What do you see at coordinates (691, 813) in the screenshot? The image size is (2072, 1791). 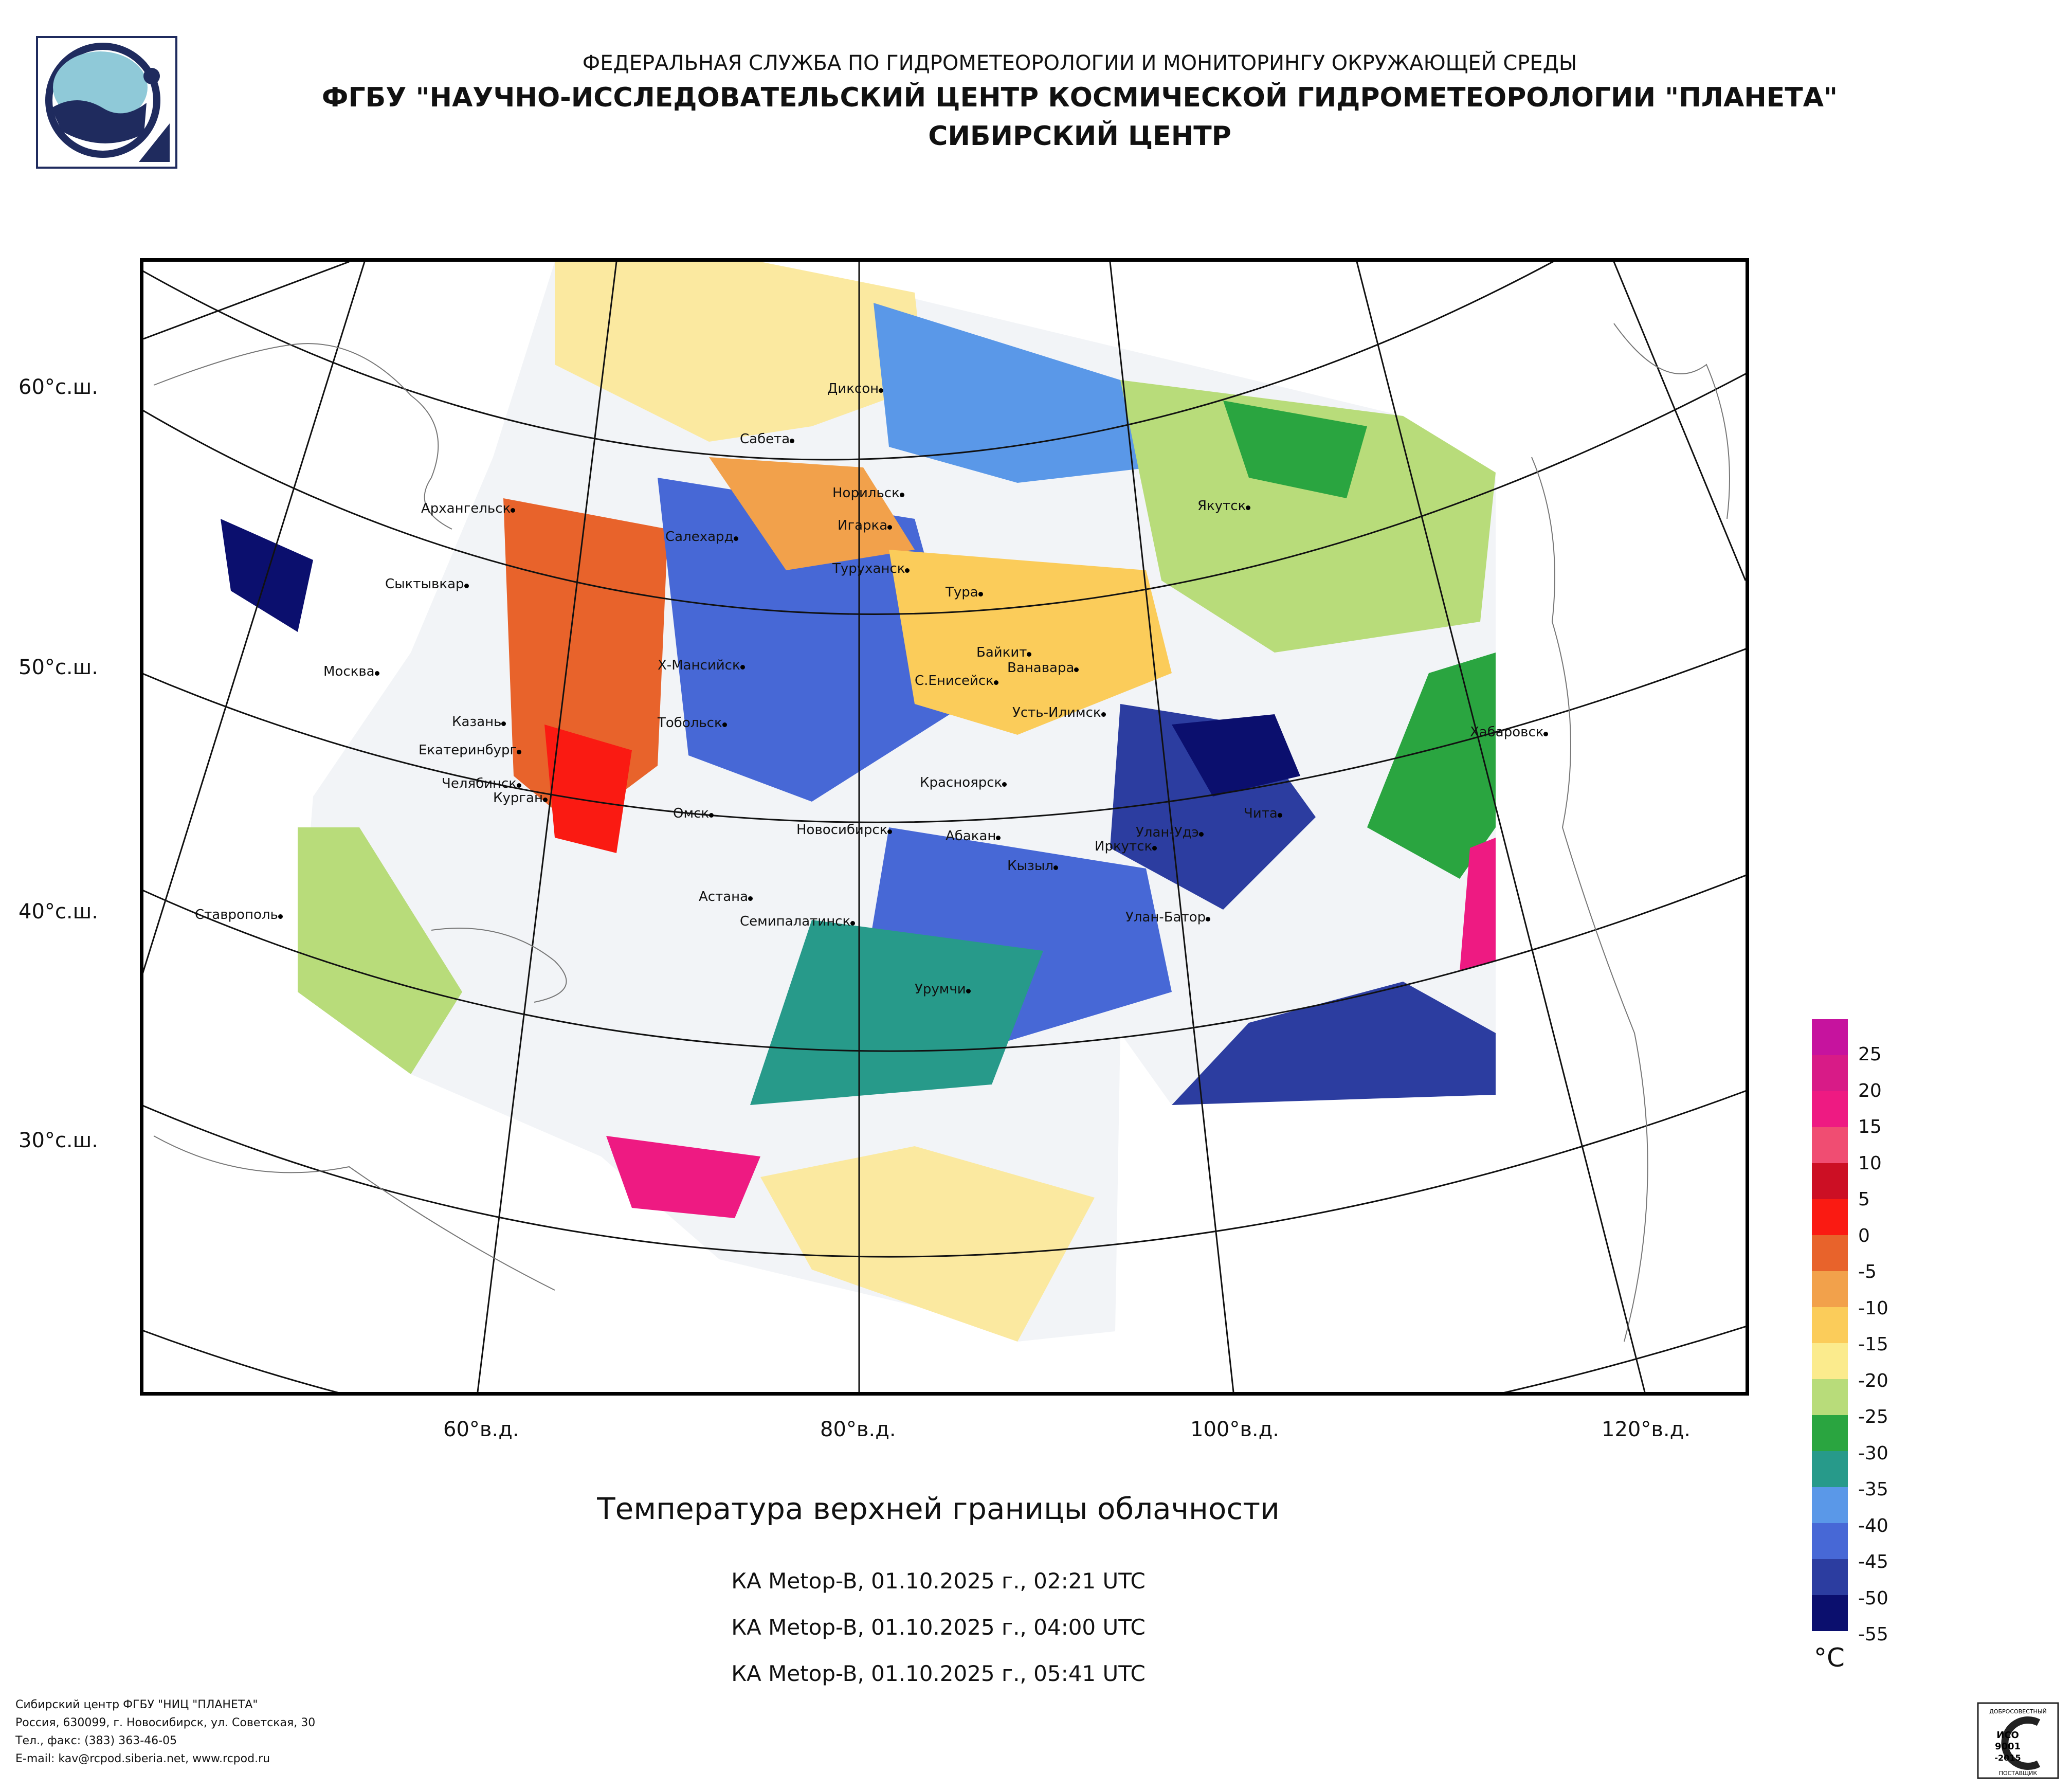 I see `city-name: Омск` at bounding box center [691, 813].